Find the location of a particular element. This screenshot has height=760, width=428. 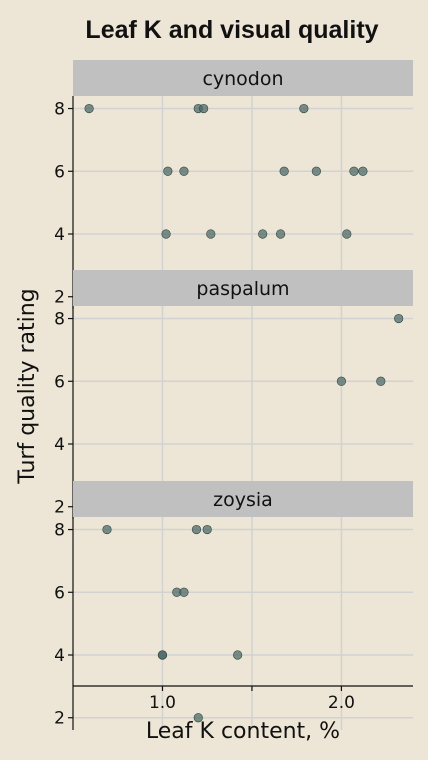

y-axis-title: Turf quality rating is located at coordinates (27, 386).